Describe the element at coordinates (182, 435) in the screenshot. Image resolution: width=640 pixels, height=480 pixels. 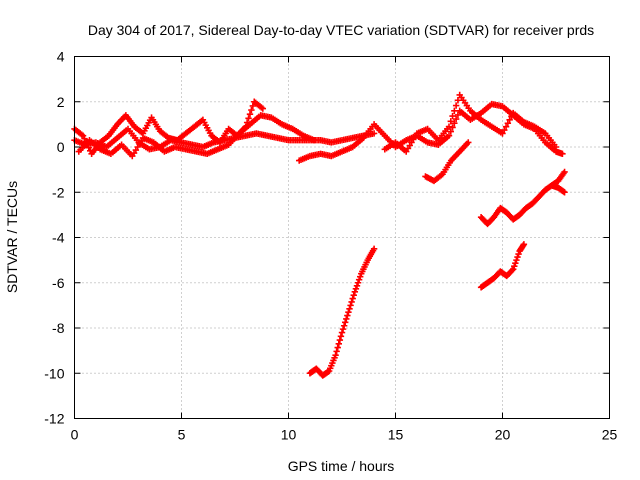
I see `x-tick-label: 5` at that location.